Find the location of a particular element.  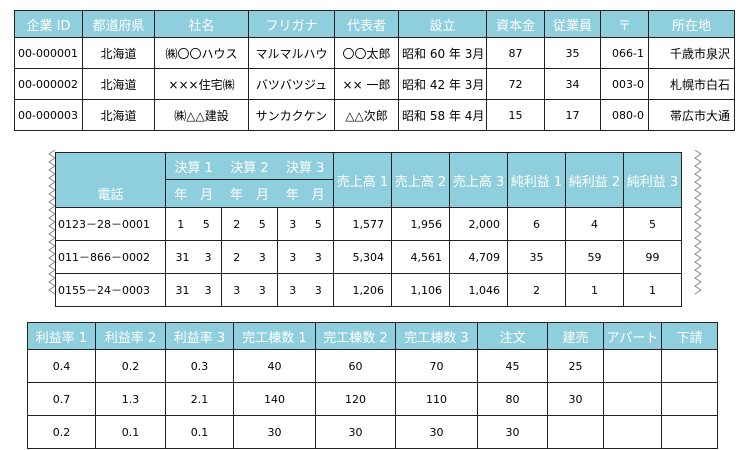

table-cell: 72 is located at coordinates (515, 84).